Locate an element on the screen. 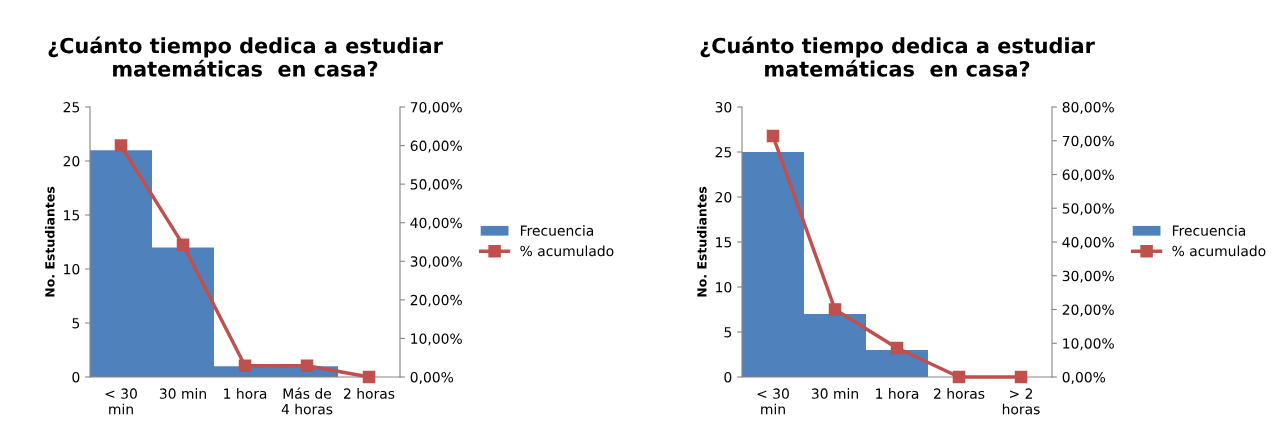 The height and width of the screenshot is (438, 1284). x-tick-label: > 2 horas is located at coordinates (1021, 401).